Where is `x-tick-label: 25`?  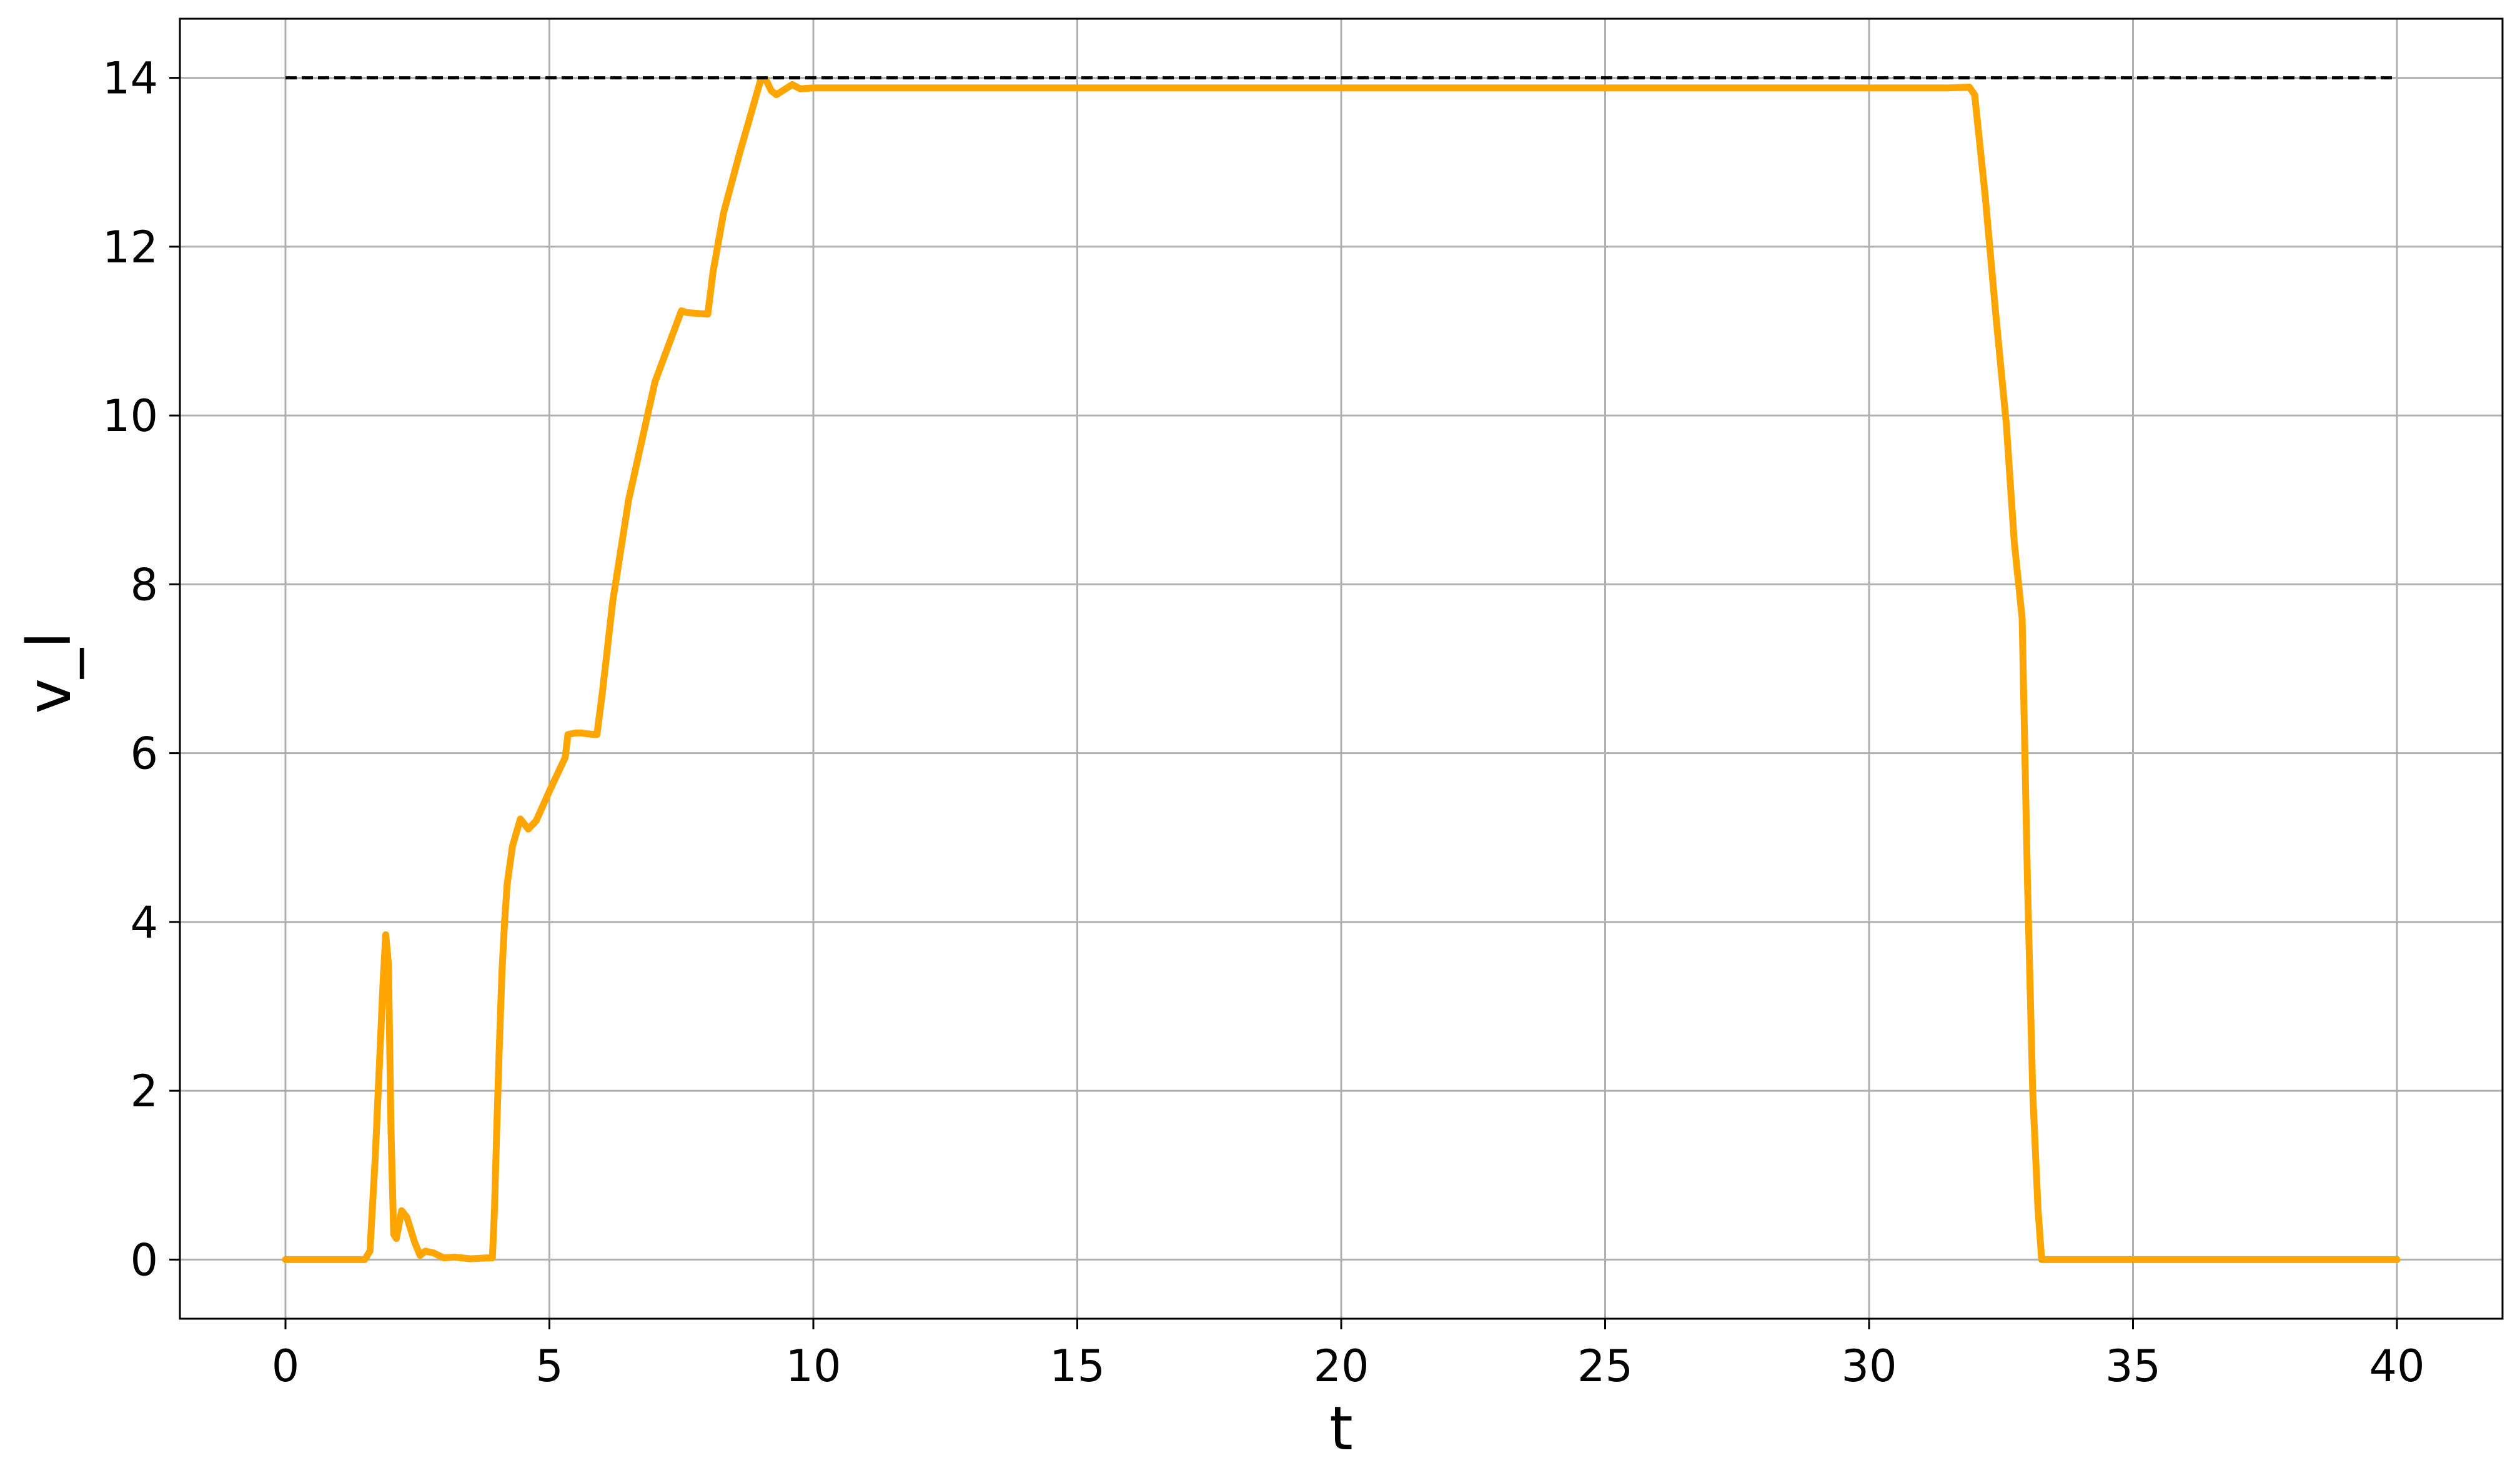 x-tick-label: 25 is located at coordinates (1605, 1366).